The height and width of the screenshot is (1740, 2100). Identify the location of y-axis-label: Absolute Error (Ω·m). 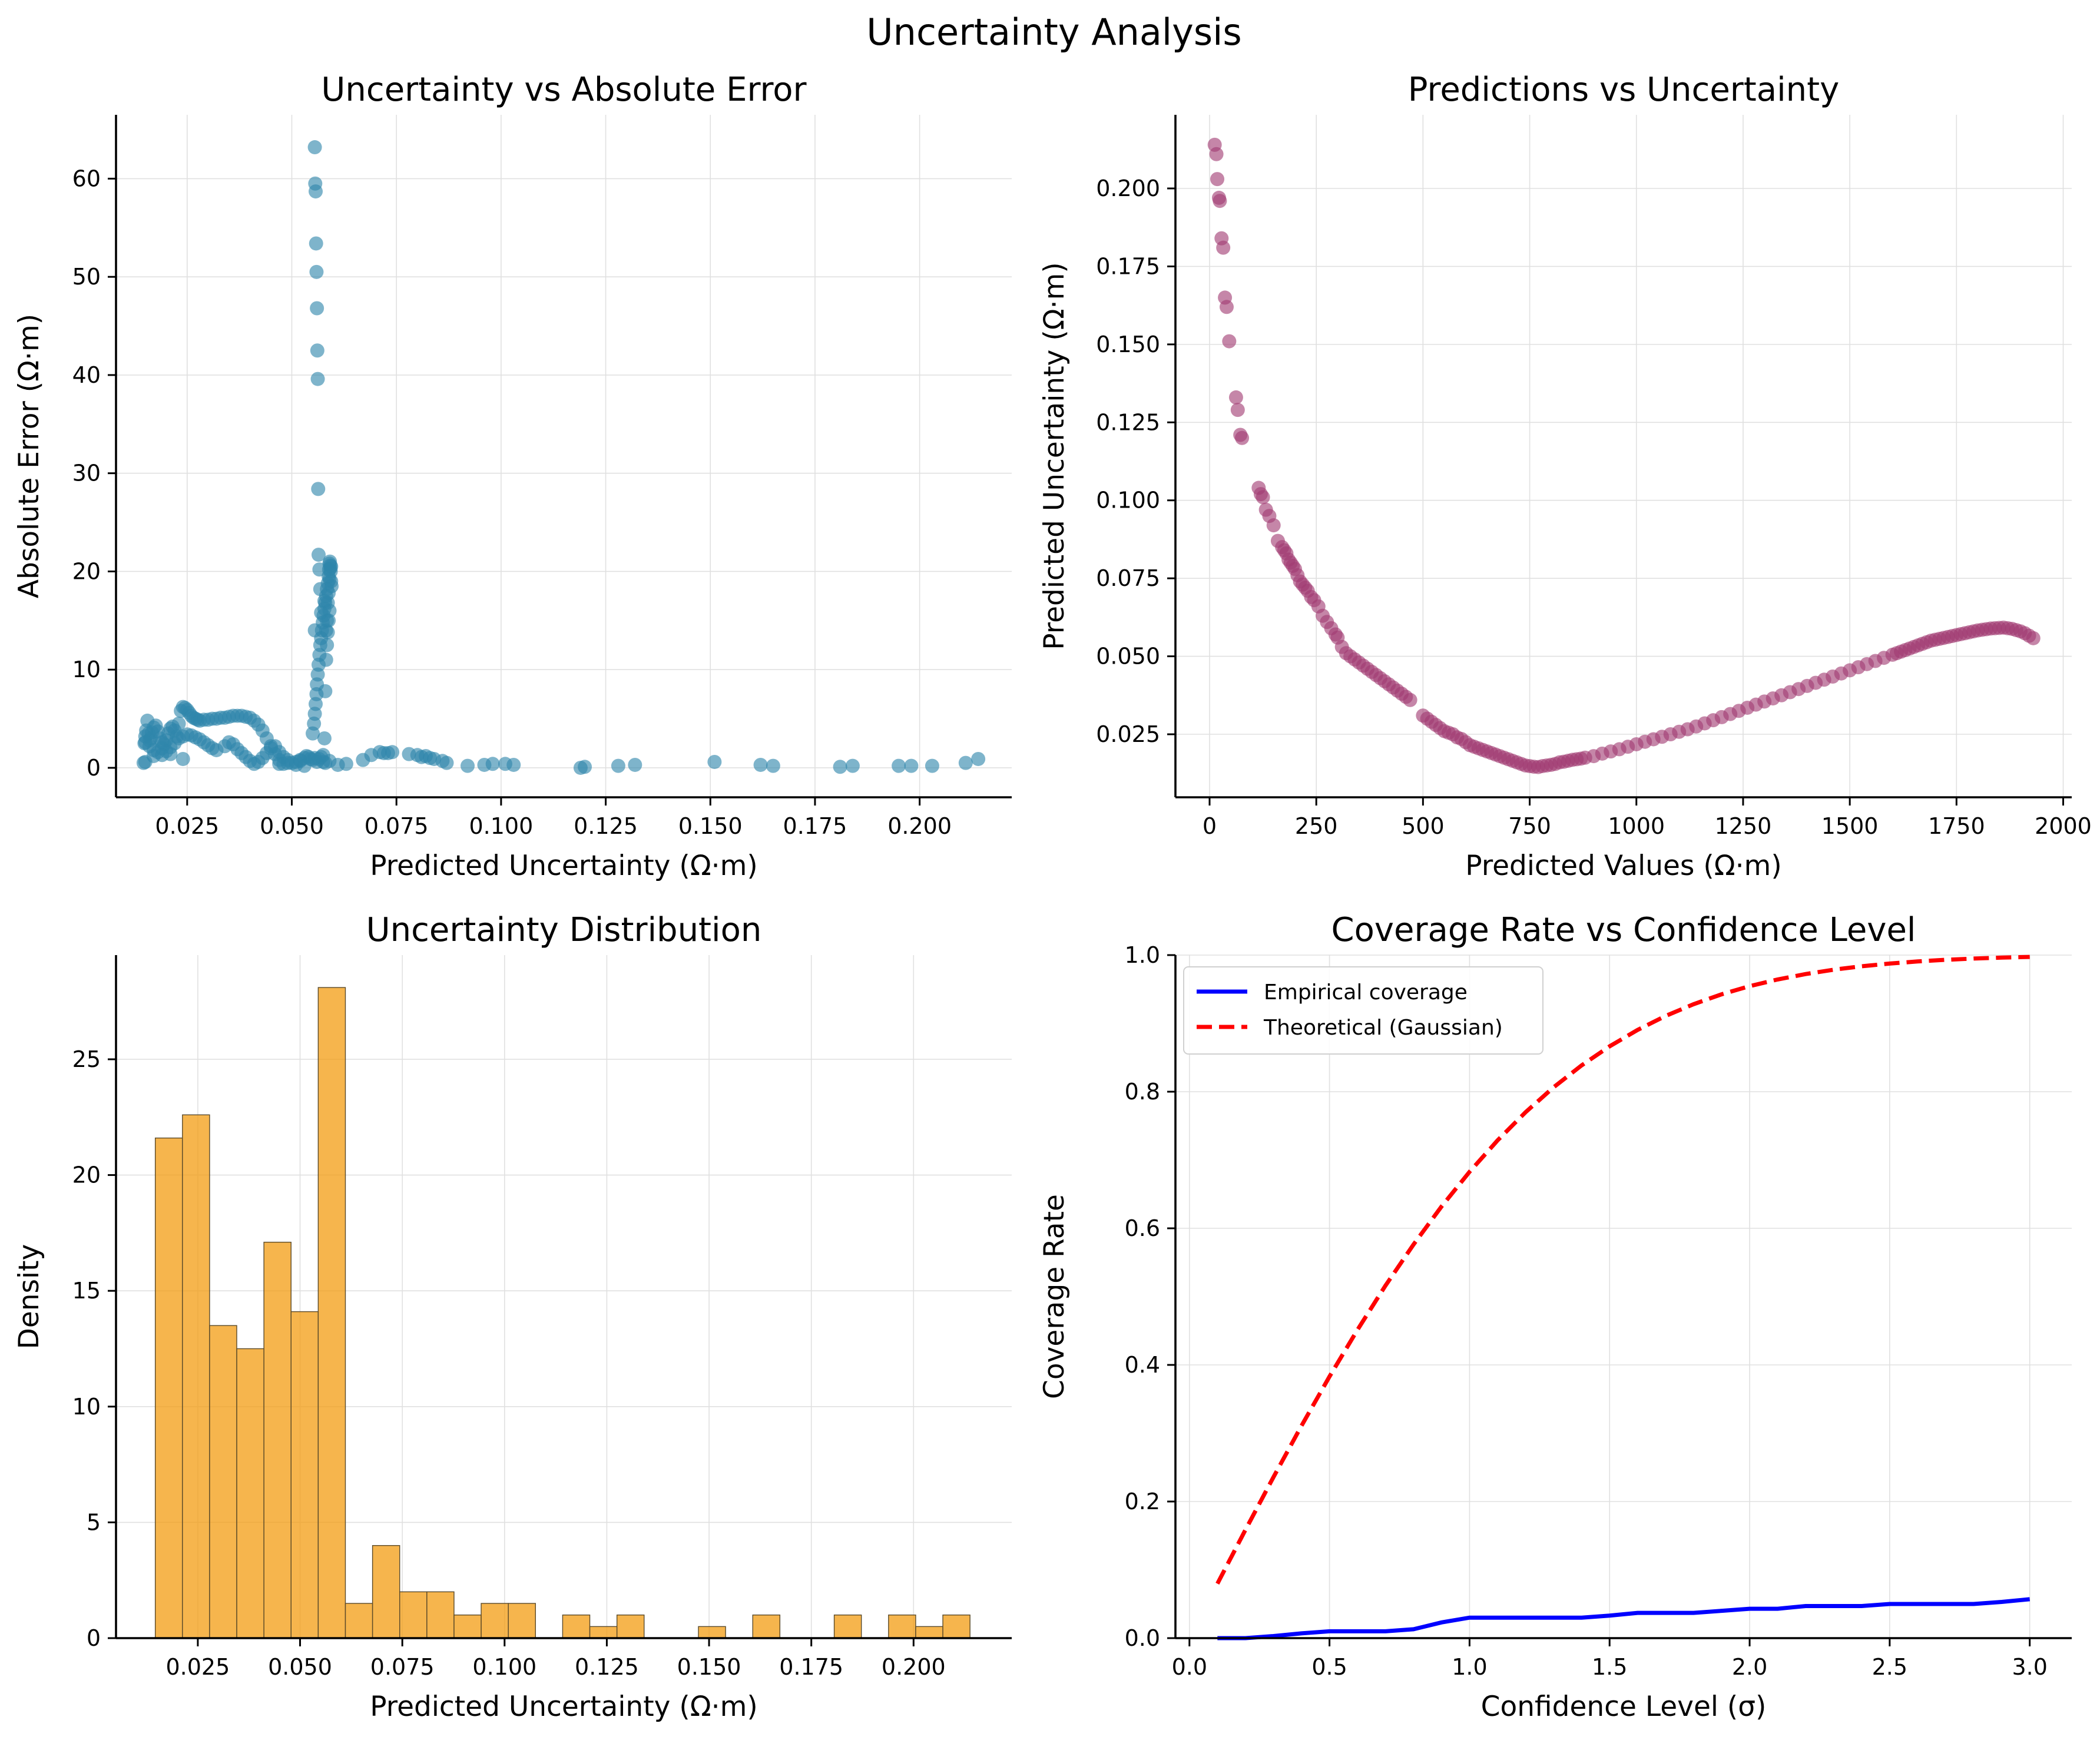
(29, 456).